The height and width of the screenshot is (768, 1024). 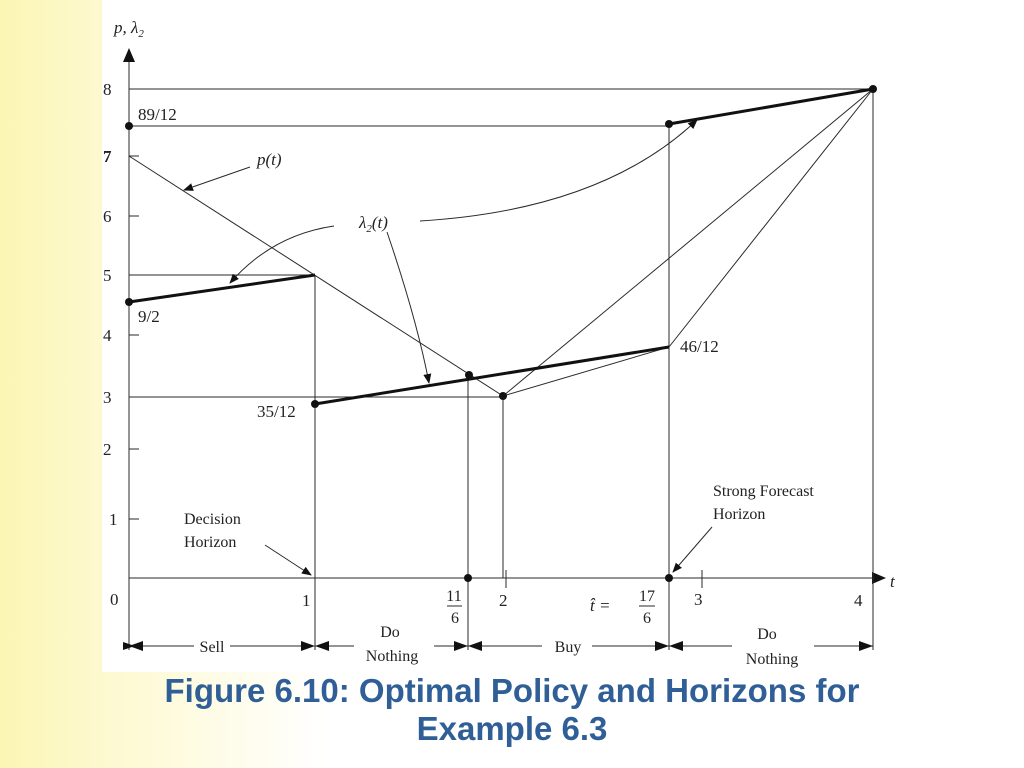 What do you see at coordinates (669, 124) in the screenshot?
I see `point-lambda-jump` at bounding box center [669, 124].